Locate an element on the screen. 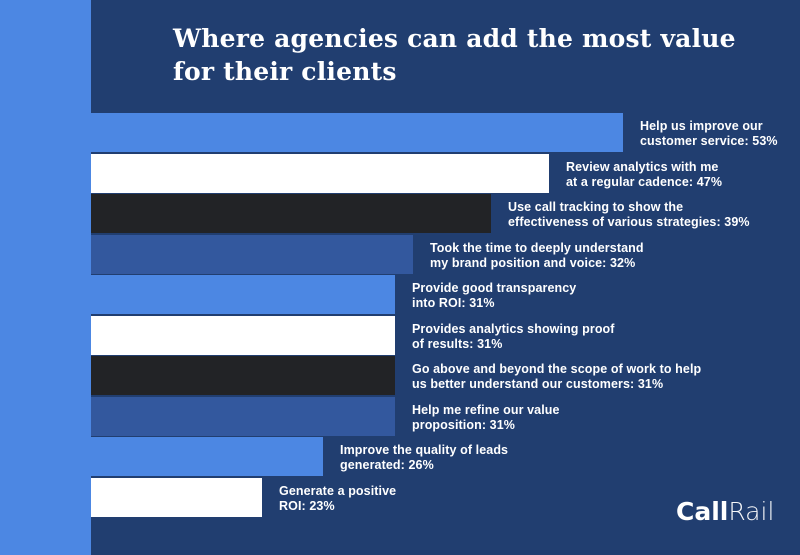 The image size is (800, 555). bar-row: Provide good transparency into ROI: 31% is located at coordinates (400, 294).